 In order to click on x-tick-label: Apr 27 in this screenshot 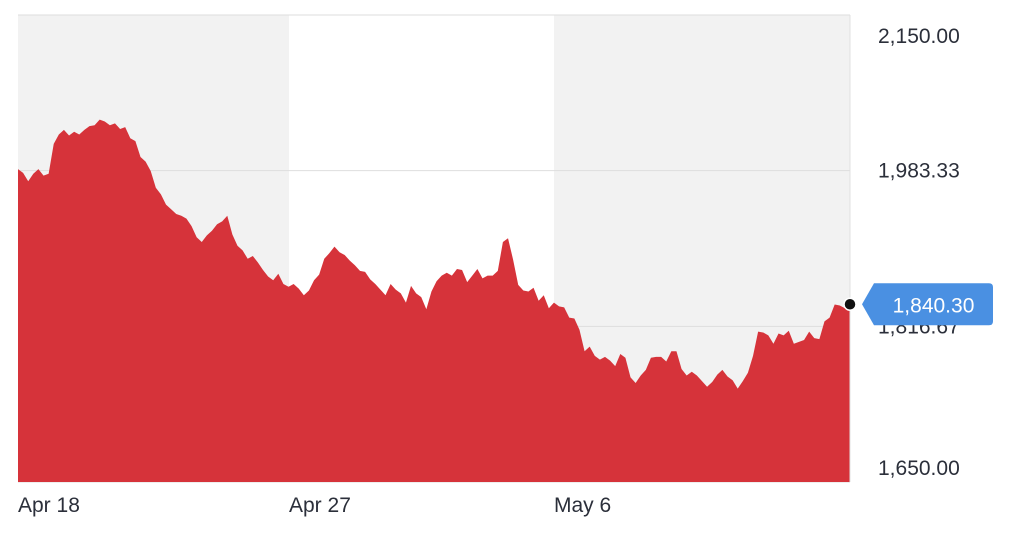, I will do `click(320, 505)`.